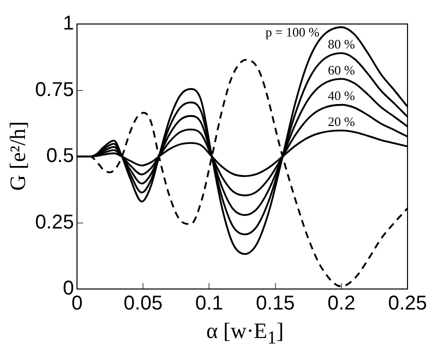 Image resolution: width=436 pixels, height=353 pixels. What do you see at coordinates (245, 333) in the screenshot?
I see `x-axis-title: α [w·E$_{1}$]` at bounding box center [245, 333].